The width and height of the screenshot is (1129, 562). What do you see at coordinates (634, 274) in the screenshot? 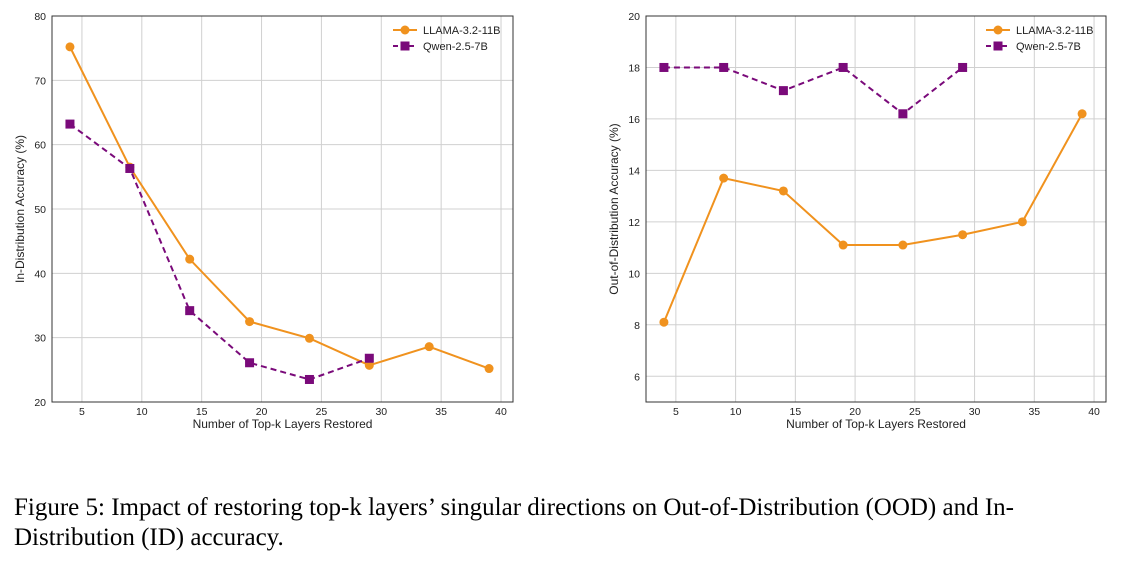
I see `y-tick-label: 10` at bounding box center [634, 274].